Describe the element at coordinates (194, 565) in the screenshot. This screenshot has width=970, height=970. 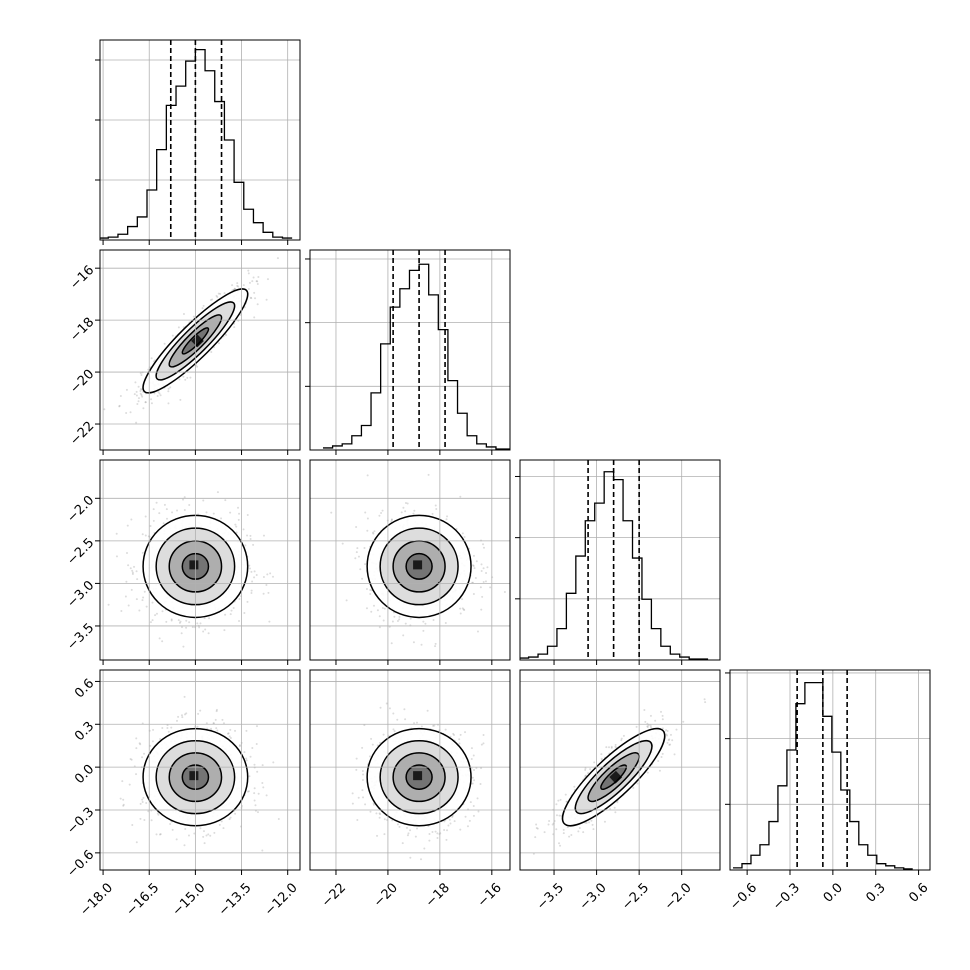
I see `density-peak` at that location.